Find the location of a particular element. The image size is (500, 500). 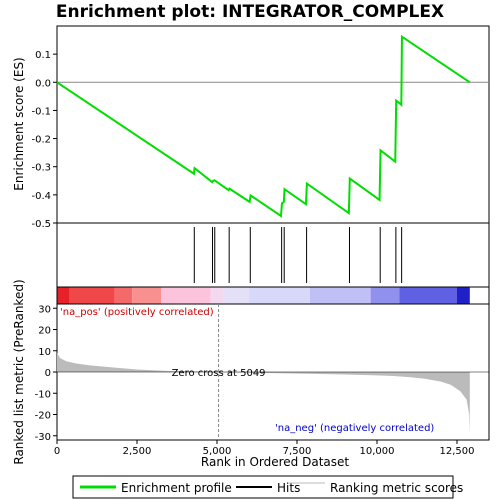

chart-title: Enrichment plot: INTEGRATOR_COMPLEX is located at coordinates (250, 12).